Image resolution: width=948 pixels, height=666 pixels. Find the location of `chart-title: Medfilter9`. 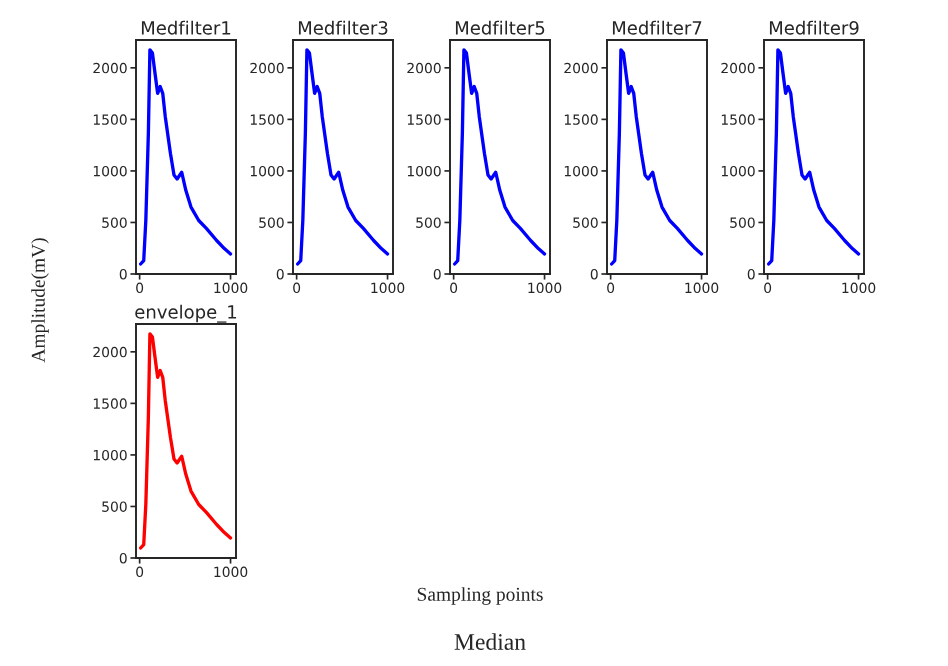

chart-title: Medfilter9 is located at coordinates (814, 27).